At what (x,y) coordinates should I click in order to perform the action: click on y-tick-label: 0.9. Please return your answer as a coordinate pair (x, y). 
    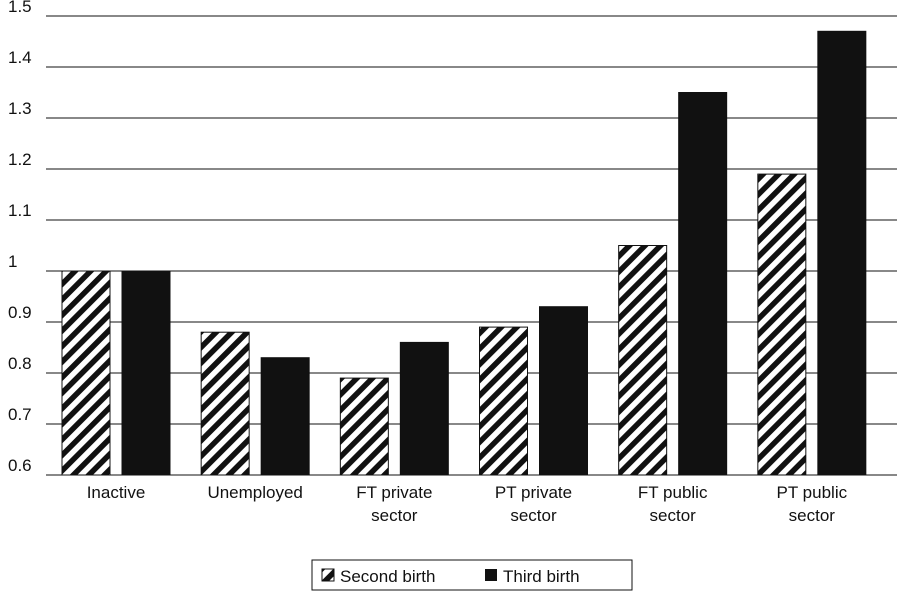
    Looking at the image, I should click on (20, 312).